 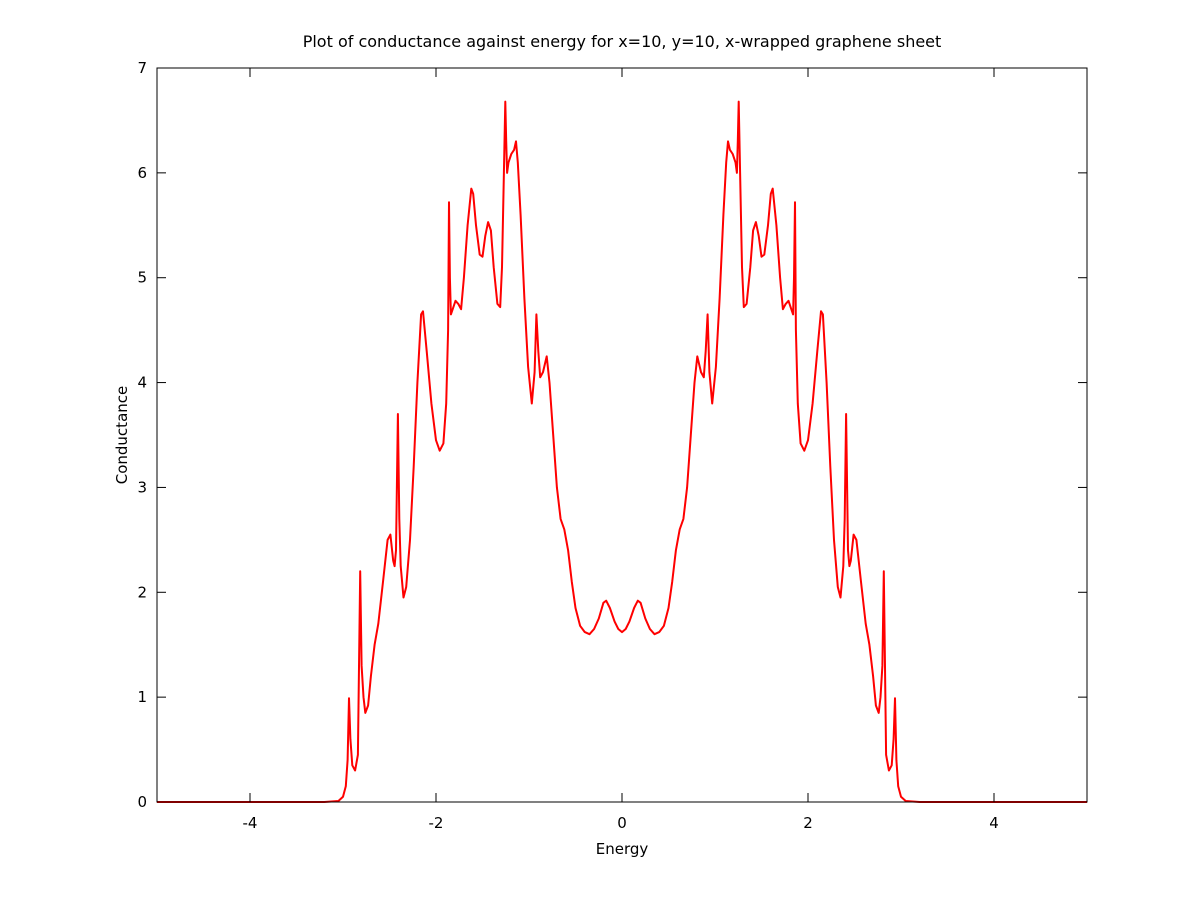 What do you see at coordinates (142, 383) in the screenshot?
I see `y-tick-label: 4` at bounding box center [142, 383].